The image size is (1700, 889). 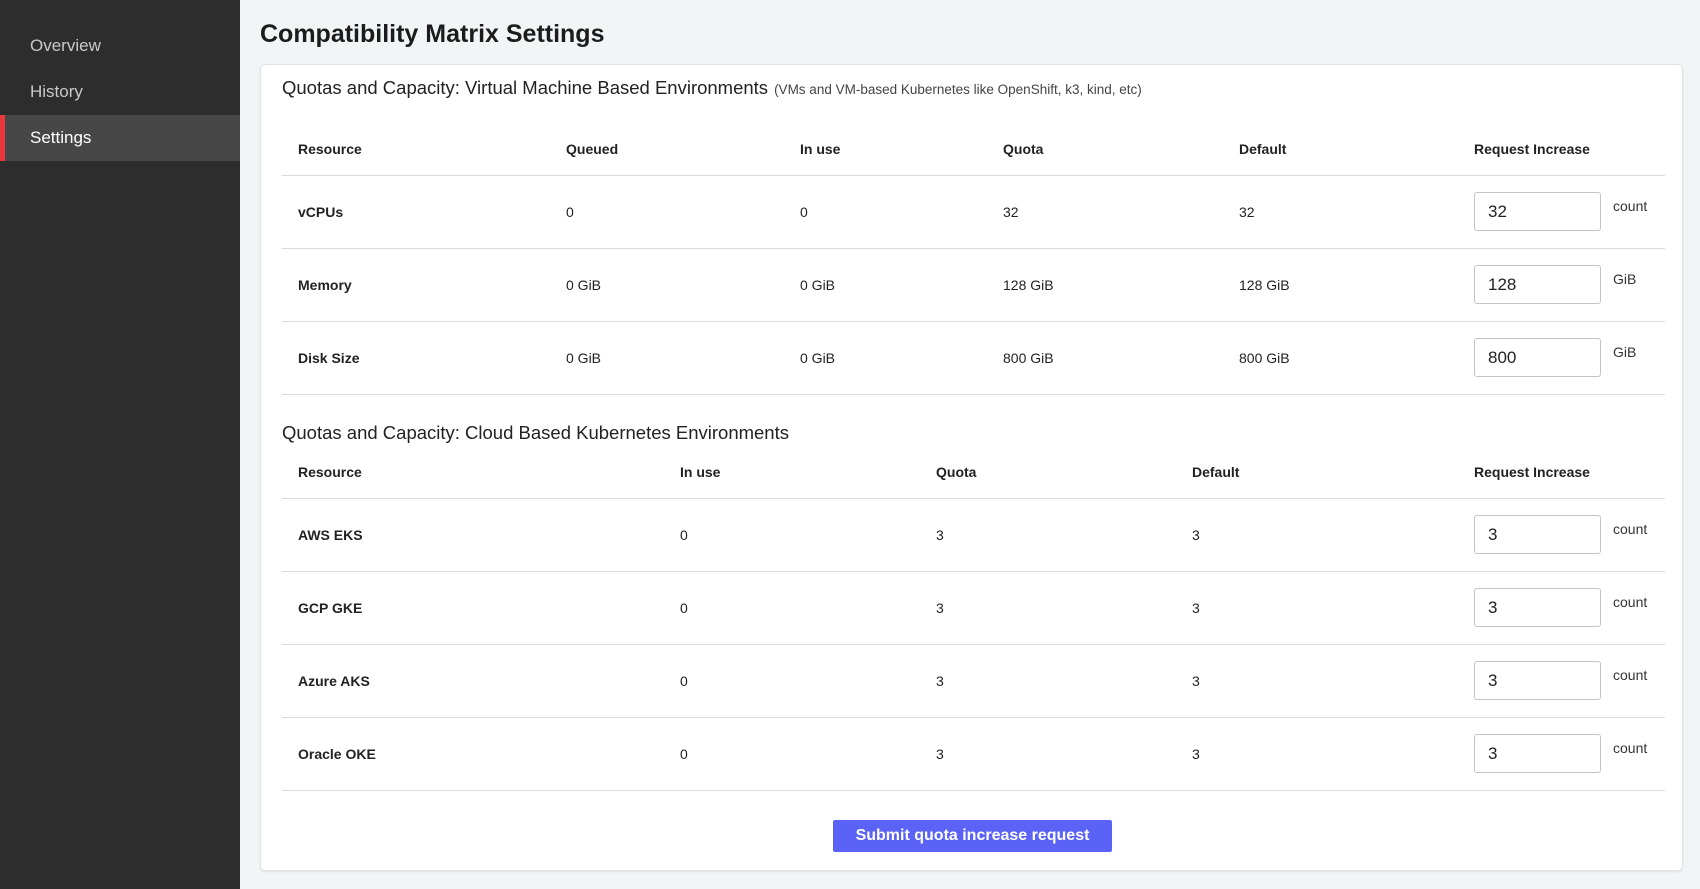 I want to click on sidebar-item-settings: Settings, so click(x=120, y=138).